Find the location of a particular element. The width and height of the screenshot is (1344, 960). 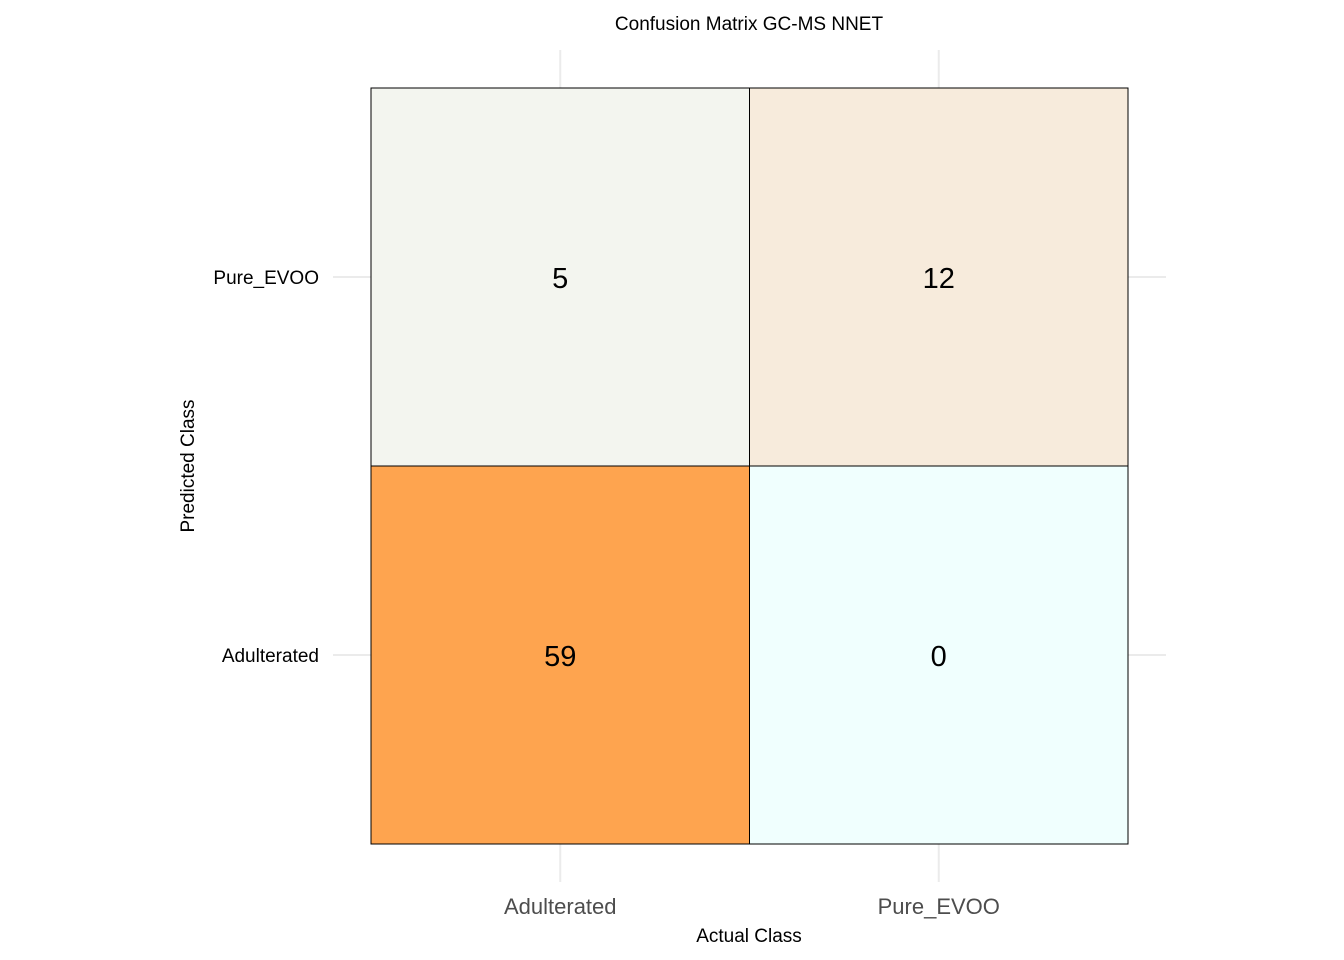

y-tick-label: Pure_EVOO is located at coordinates (266, 278).